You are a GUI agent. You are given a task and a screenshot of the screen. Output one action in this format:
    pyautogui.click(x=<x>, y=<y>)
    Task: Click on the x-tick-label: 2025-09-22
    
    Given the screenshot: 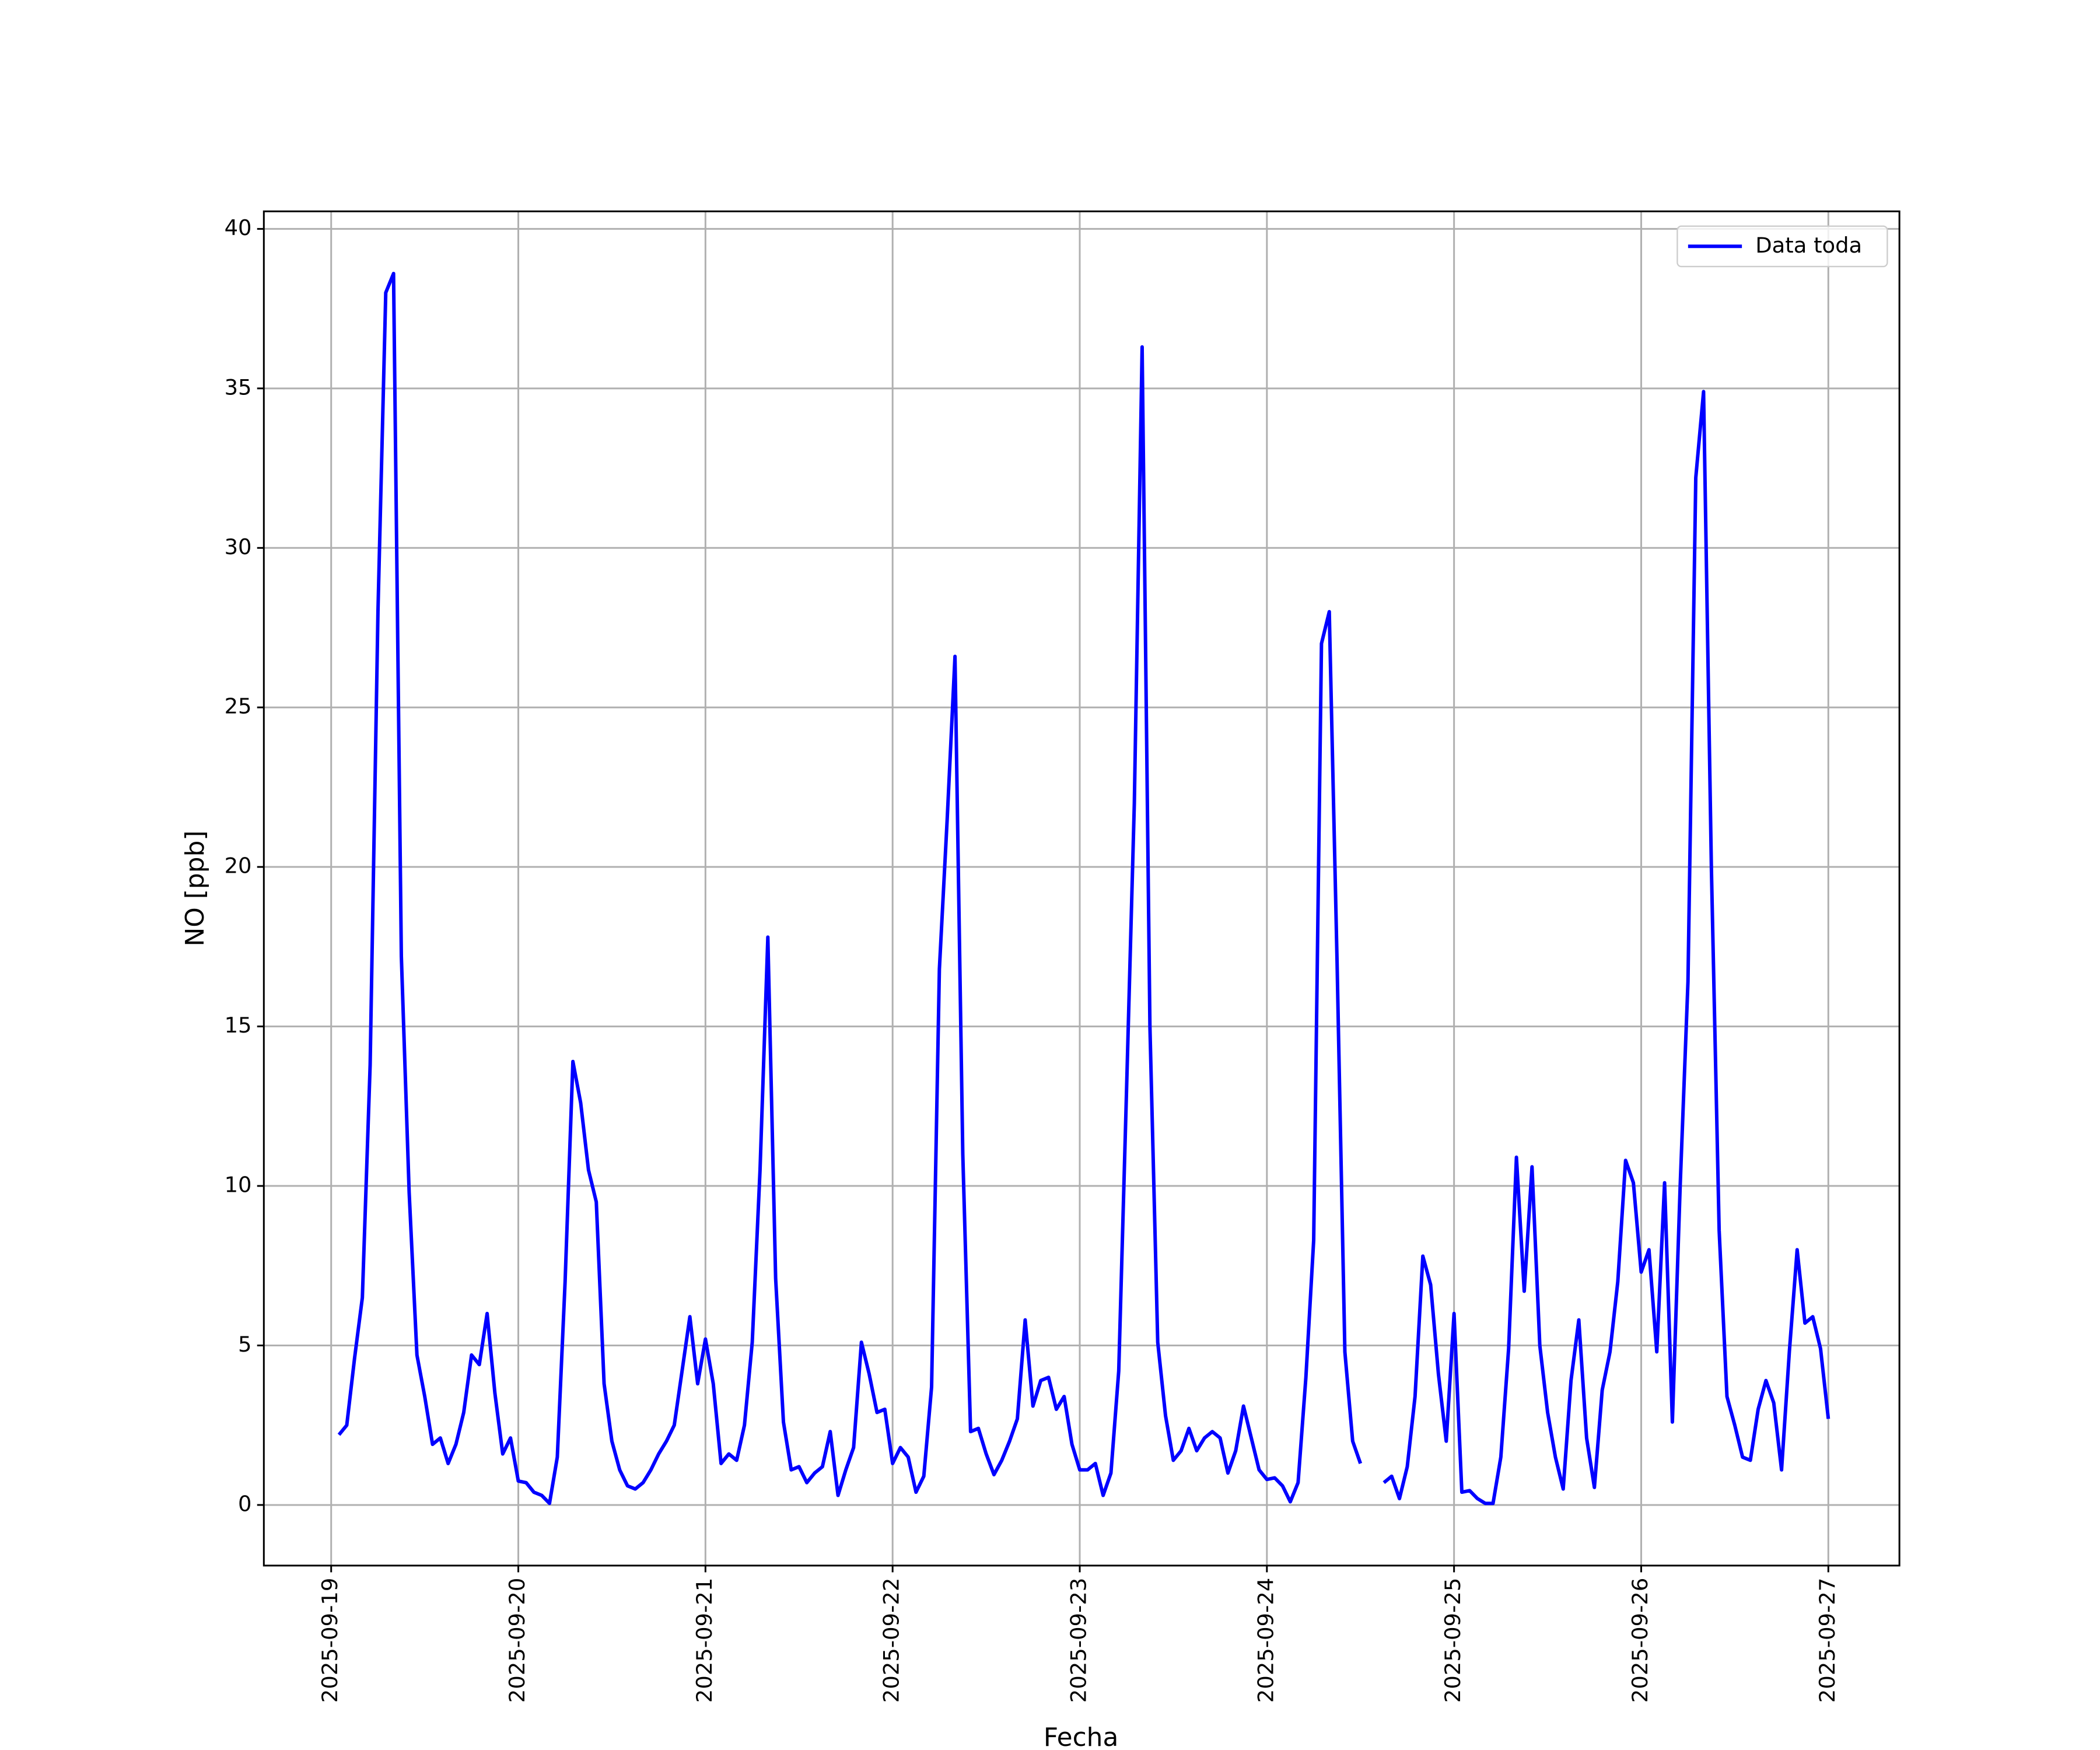 What is the action you would take?
    pyautogui.click(x=891, y=1640)
    